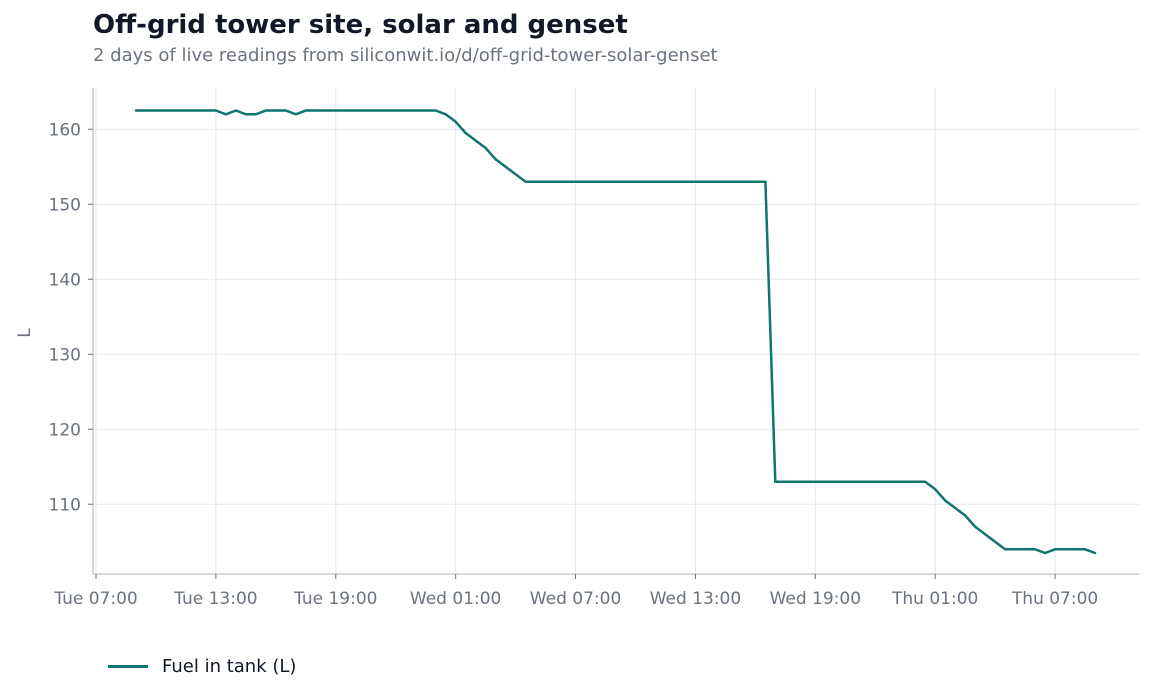  Describe the element at coordinates (65, 355) in the screenshot. I see `y-tick-label: 130` at that location.